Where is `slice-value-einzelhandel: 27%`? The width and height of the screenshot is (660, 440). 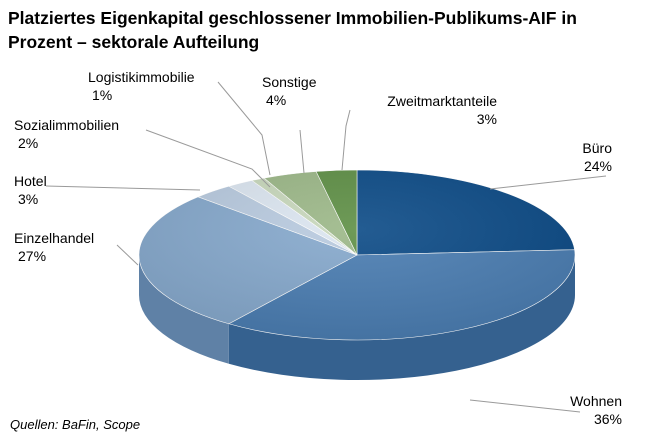
slice-value-einzelhandel: 27% is located at coordinates (32, 256).